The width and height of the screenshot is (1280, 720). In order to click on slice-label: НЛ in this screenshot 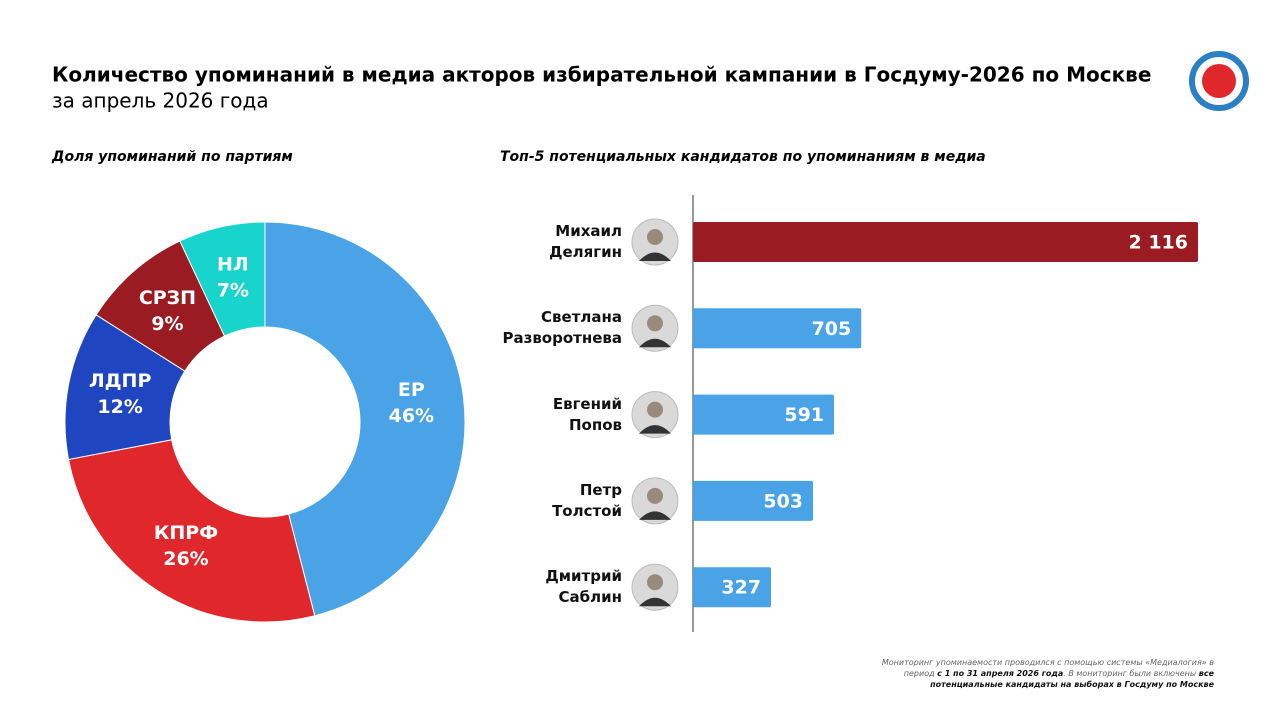, I will do `click(233, 265)`.